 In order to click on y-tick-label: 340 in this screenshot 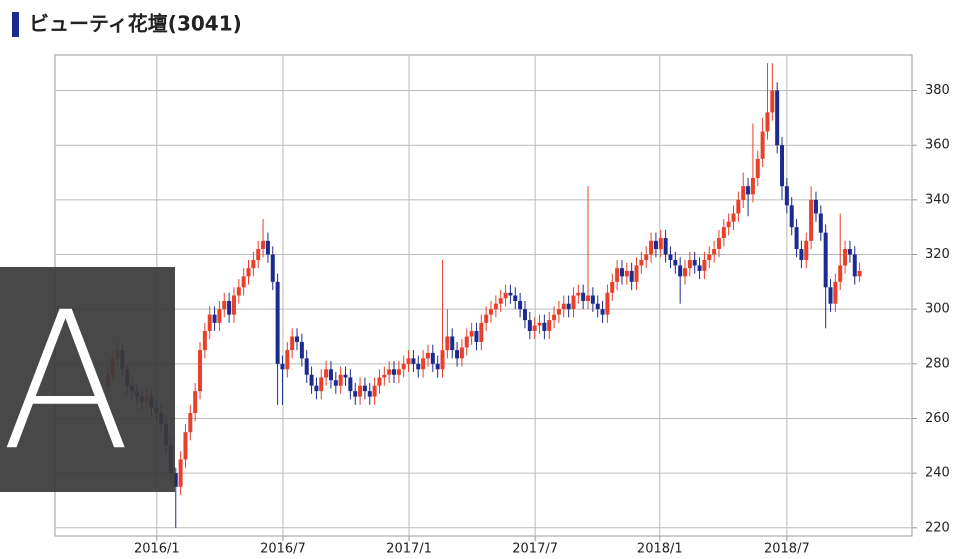, I will do `click(937, 199)`.